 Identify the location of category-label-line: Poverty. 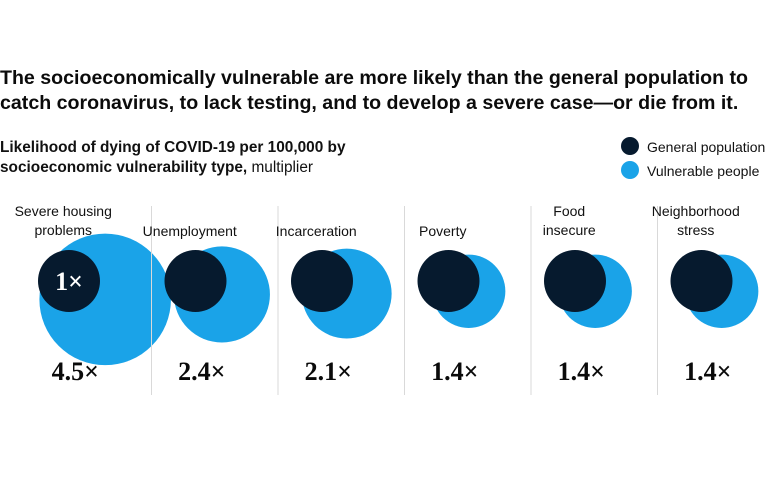
(442, 231).